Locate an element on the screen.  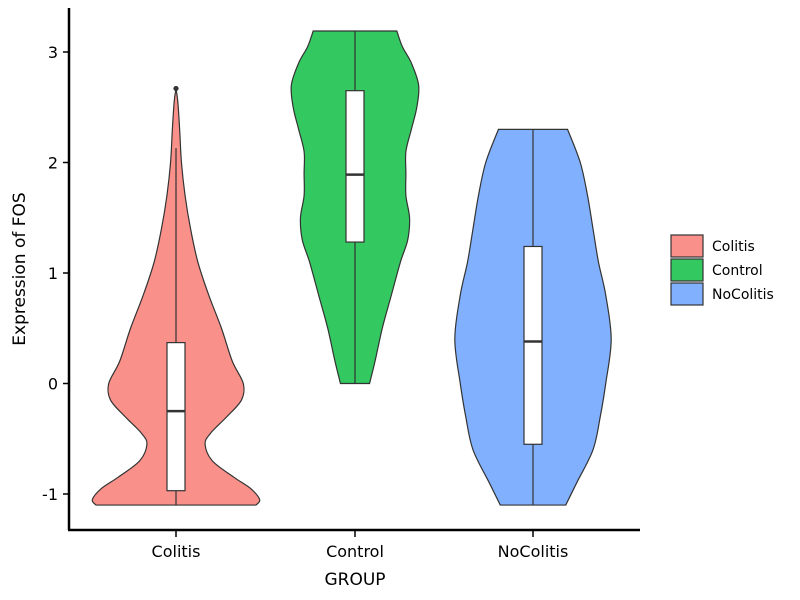
legend: Colitis Control NoColitis is located at coordinates (722, 270).